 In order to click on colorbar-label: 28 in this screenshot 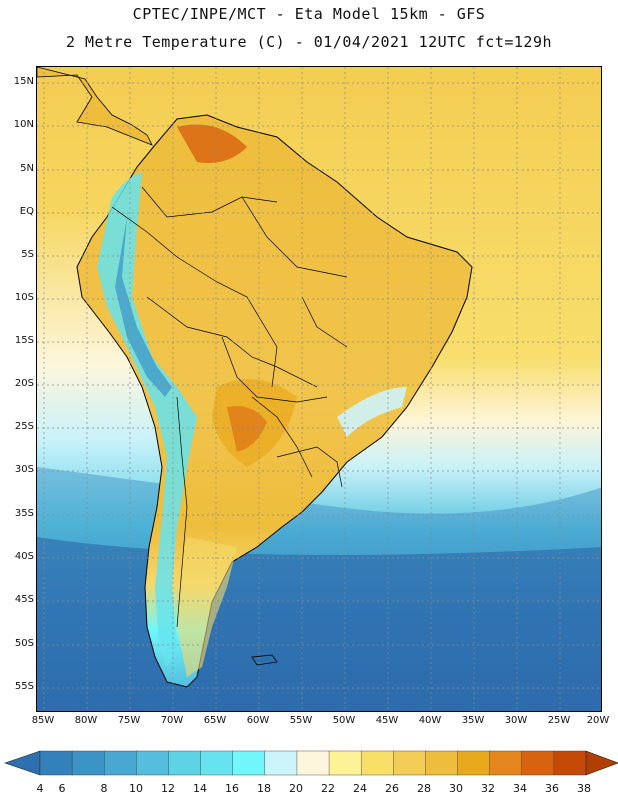, I will do `click(424, 788)`.